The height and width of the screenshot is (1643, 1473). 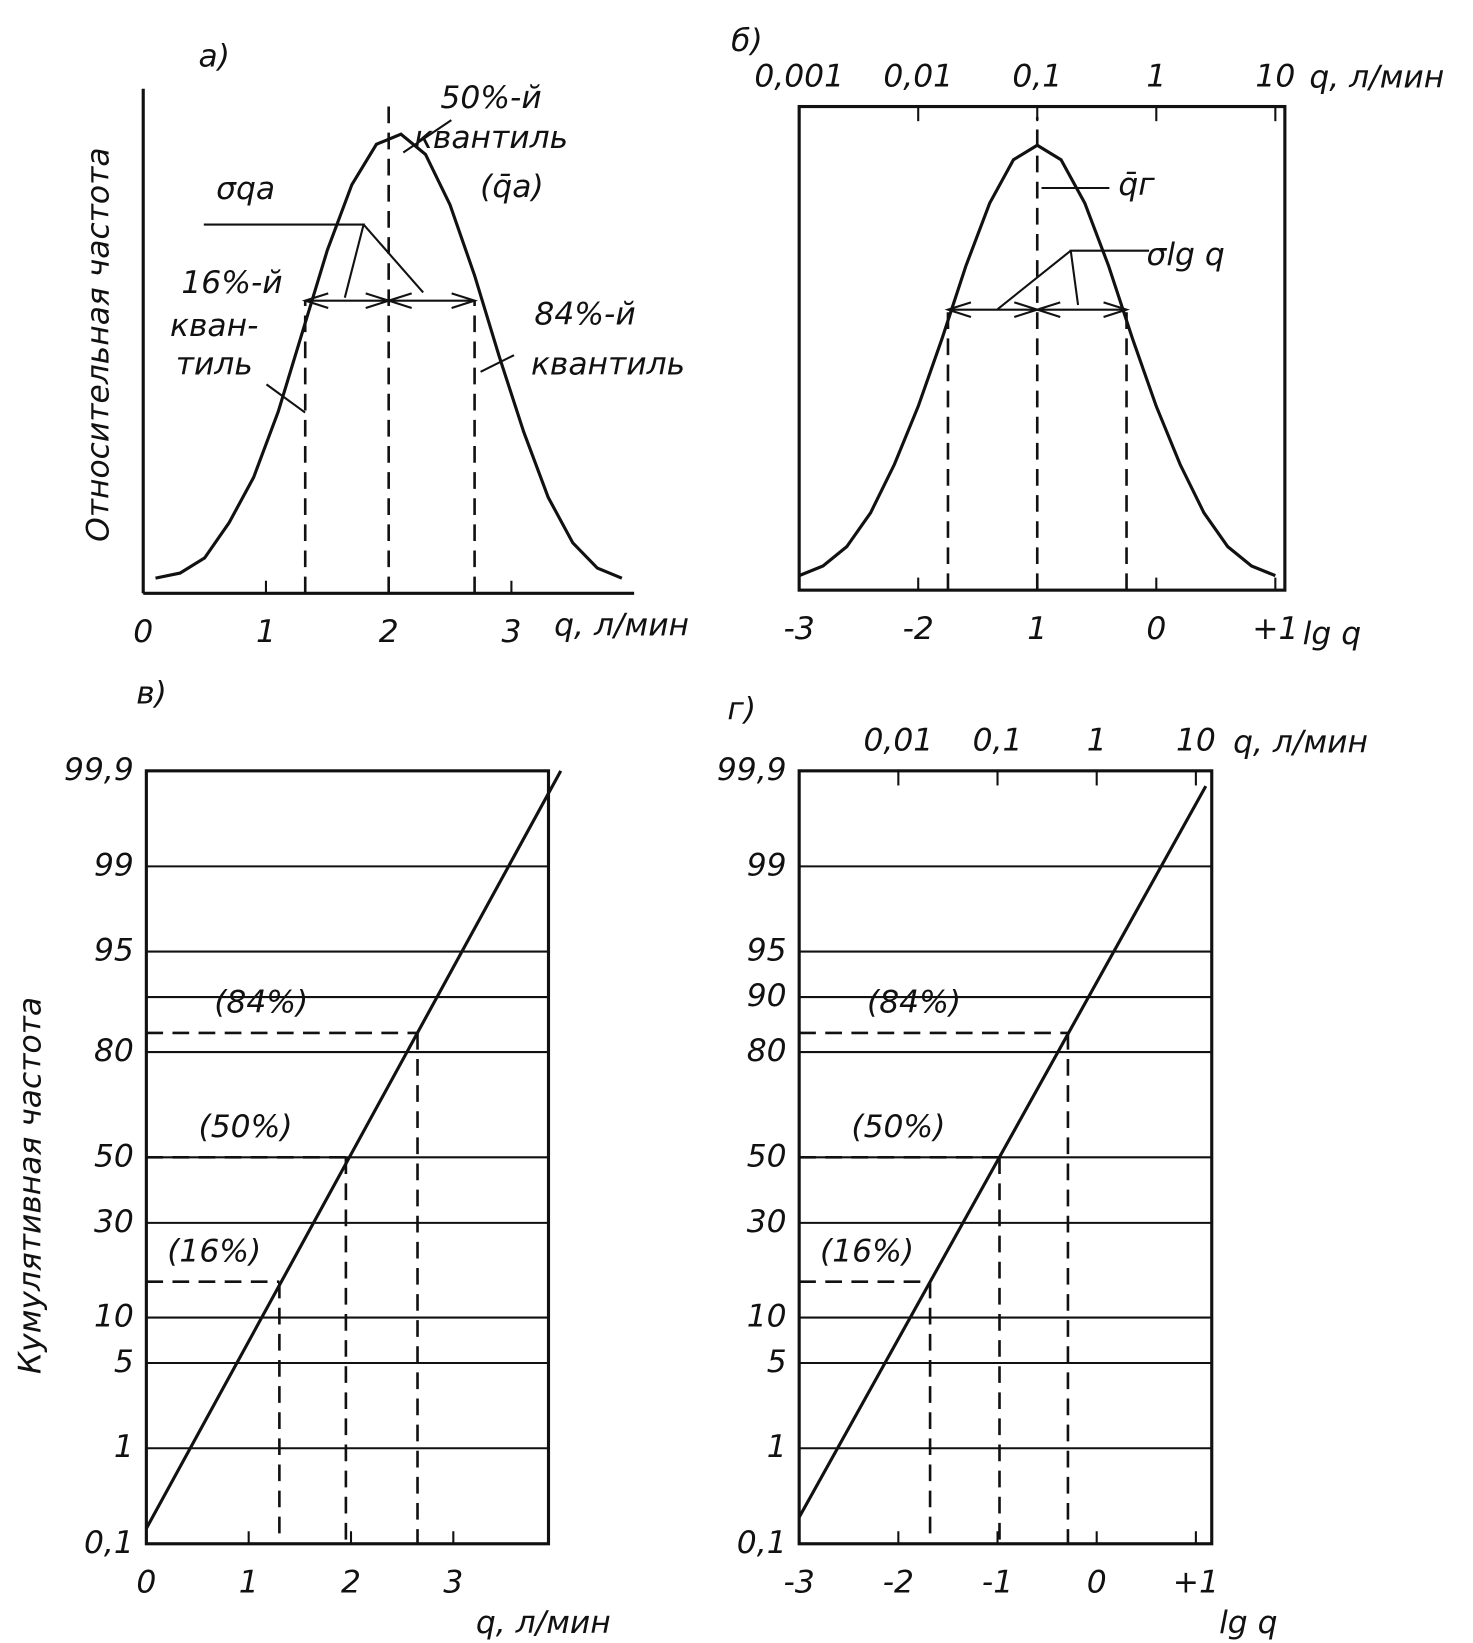 What do you see at coordinates (741, 709) in the screenshot?
I see `panel-label: г)` at bounding box center [741, 709].